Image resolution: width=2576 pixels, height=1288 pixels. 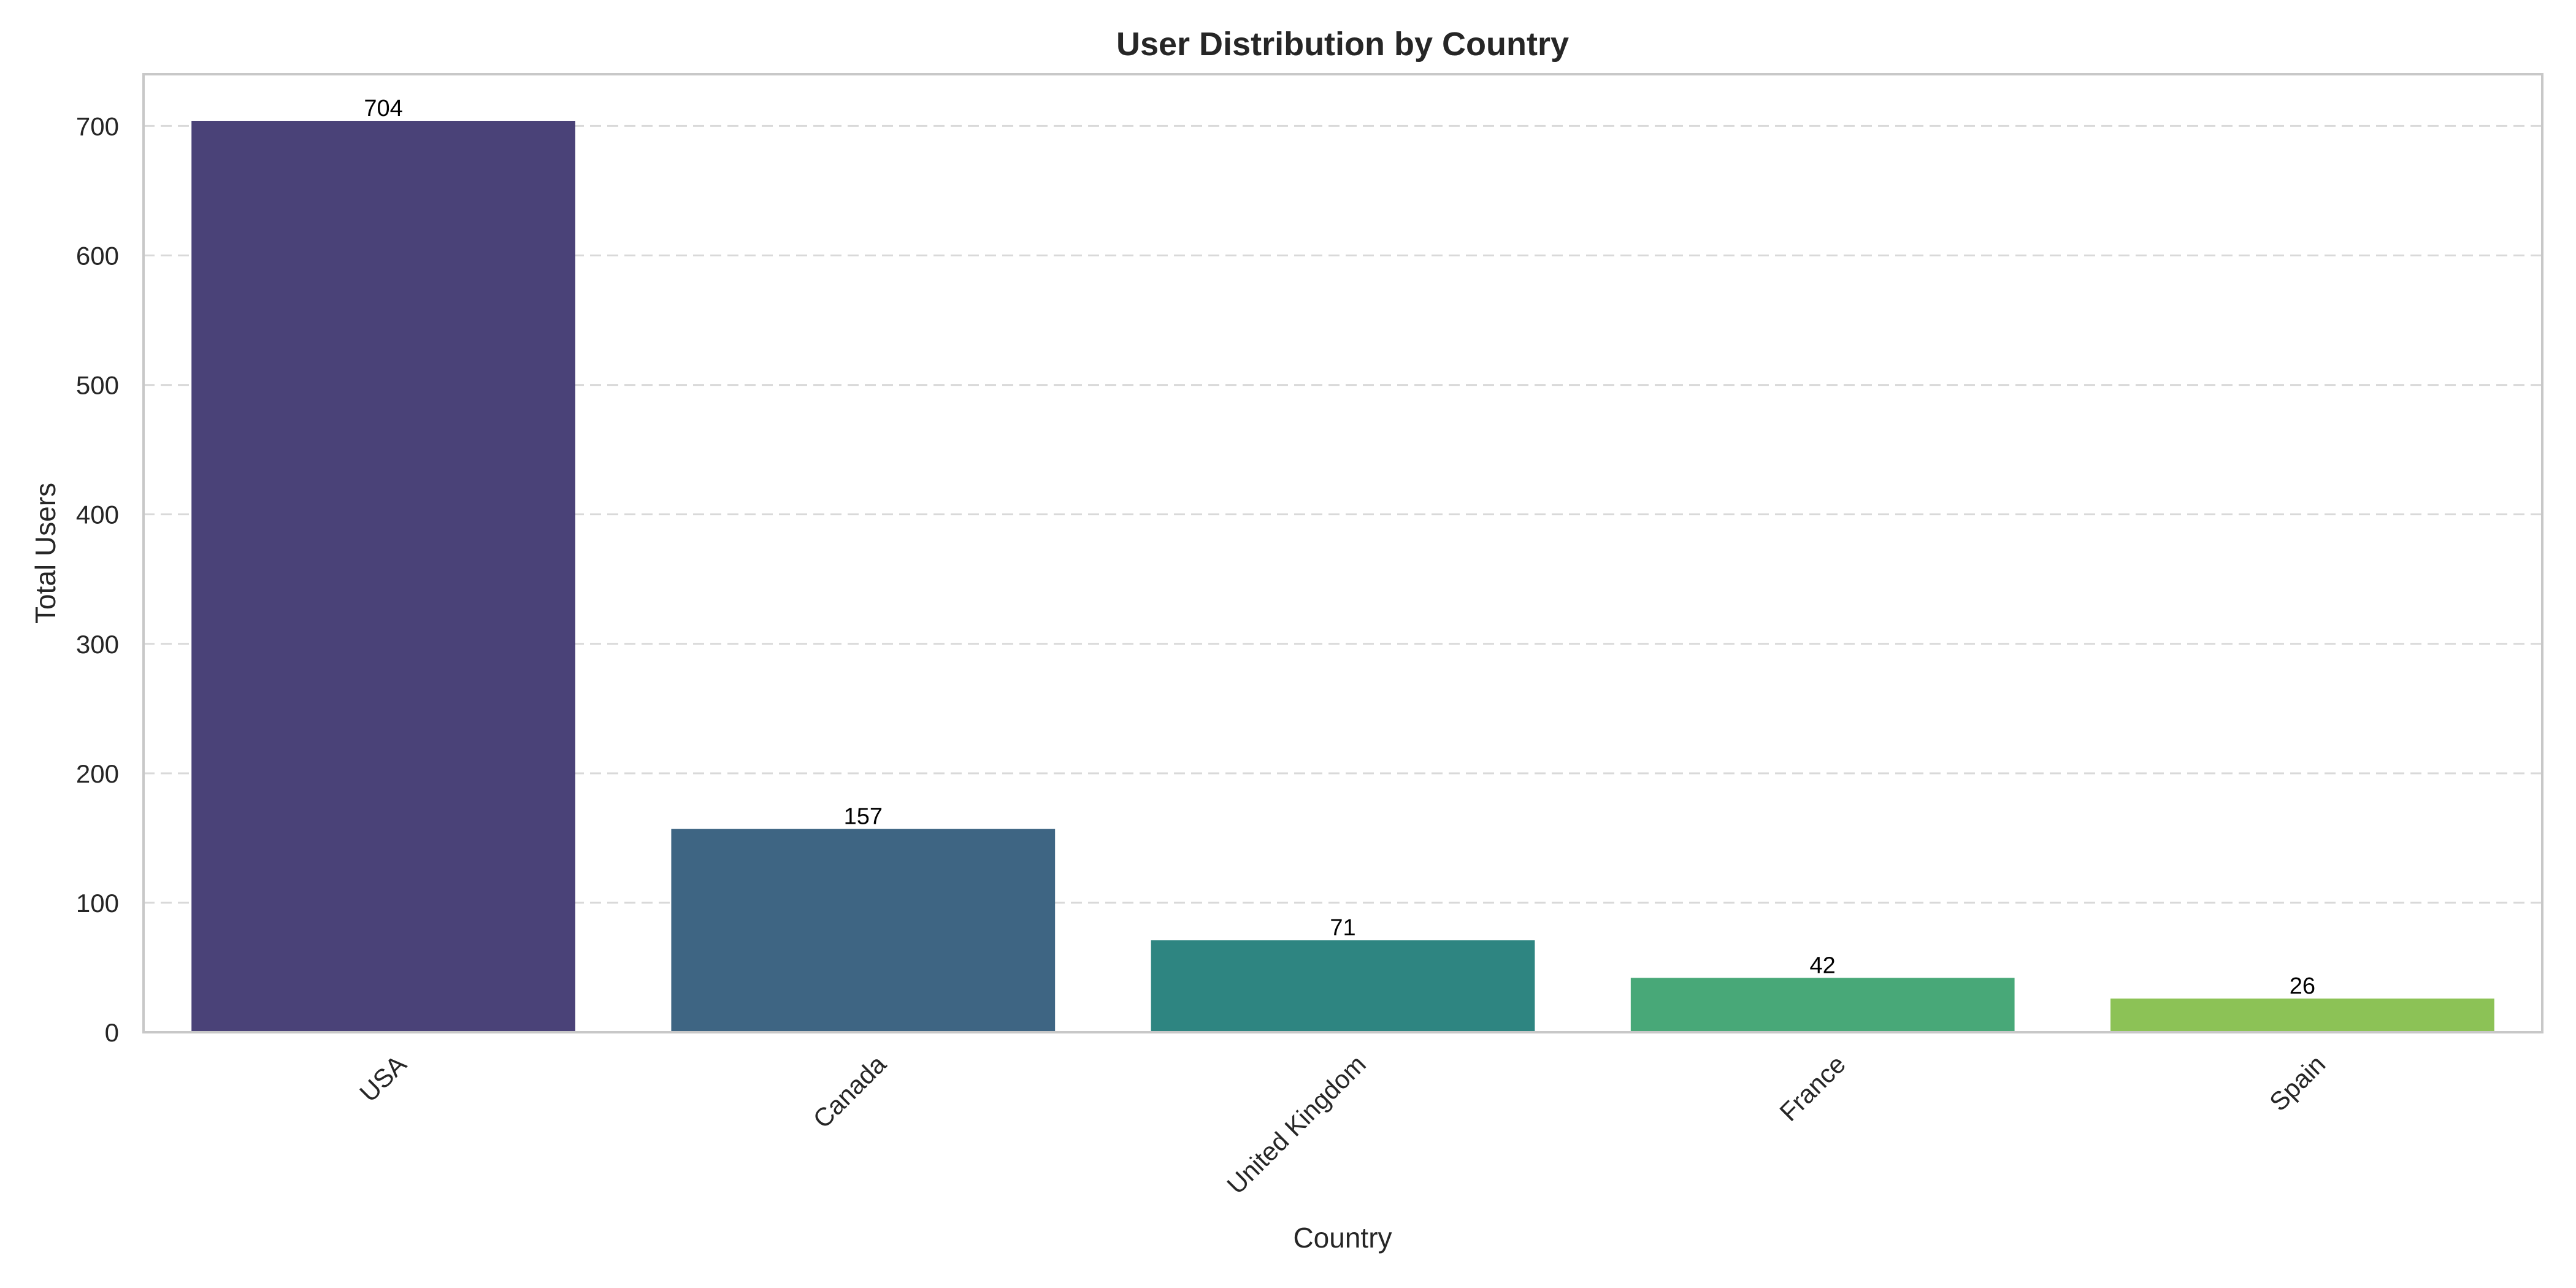 I want to click on x-axis-label: Country, so click(x=1342, y=1238).